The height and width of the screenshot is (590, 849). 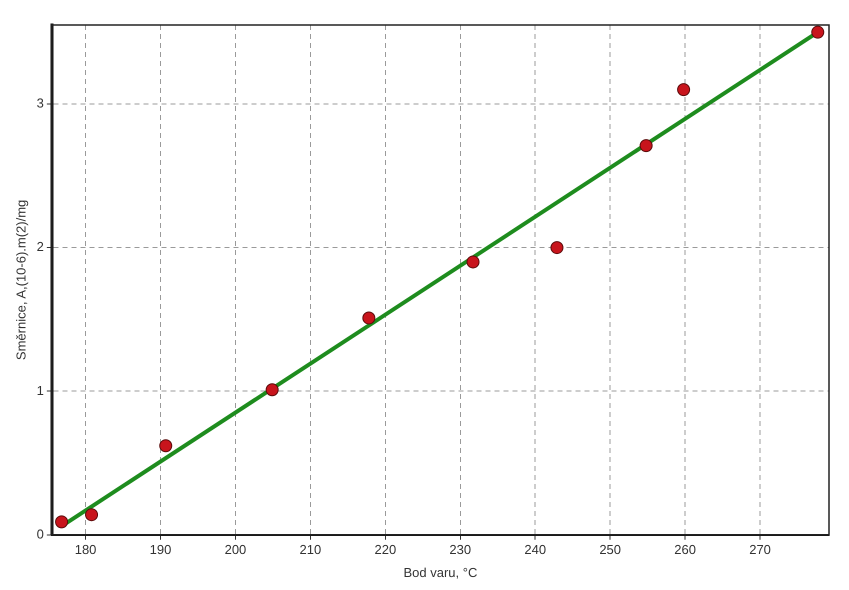 I want to click on x-tick-label: 210, so click(x=311, y=550).